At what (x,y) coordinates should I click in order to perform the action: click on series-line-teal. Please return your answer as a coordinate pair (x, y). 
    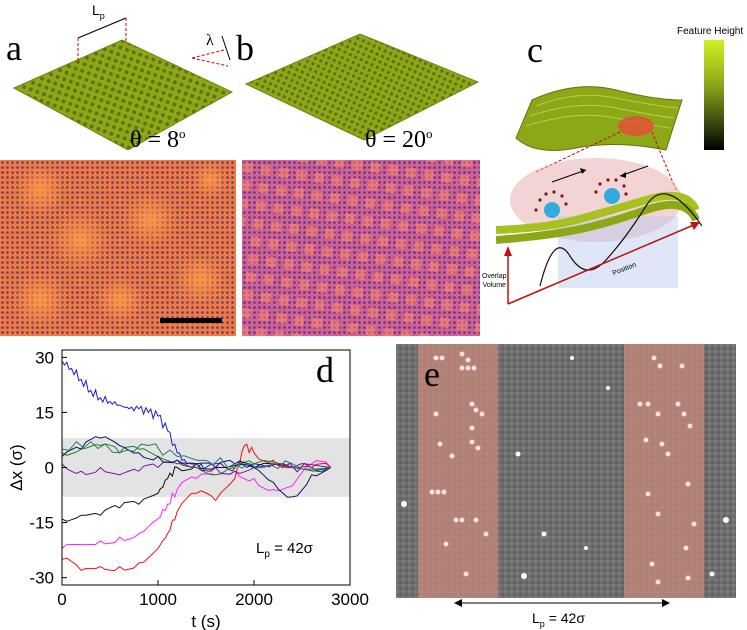
    Looking at the image, I should click on (196, 455).